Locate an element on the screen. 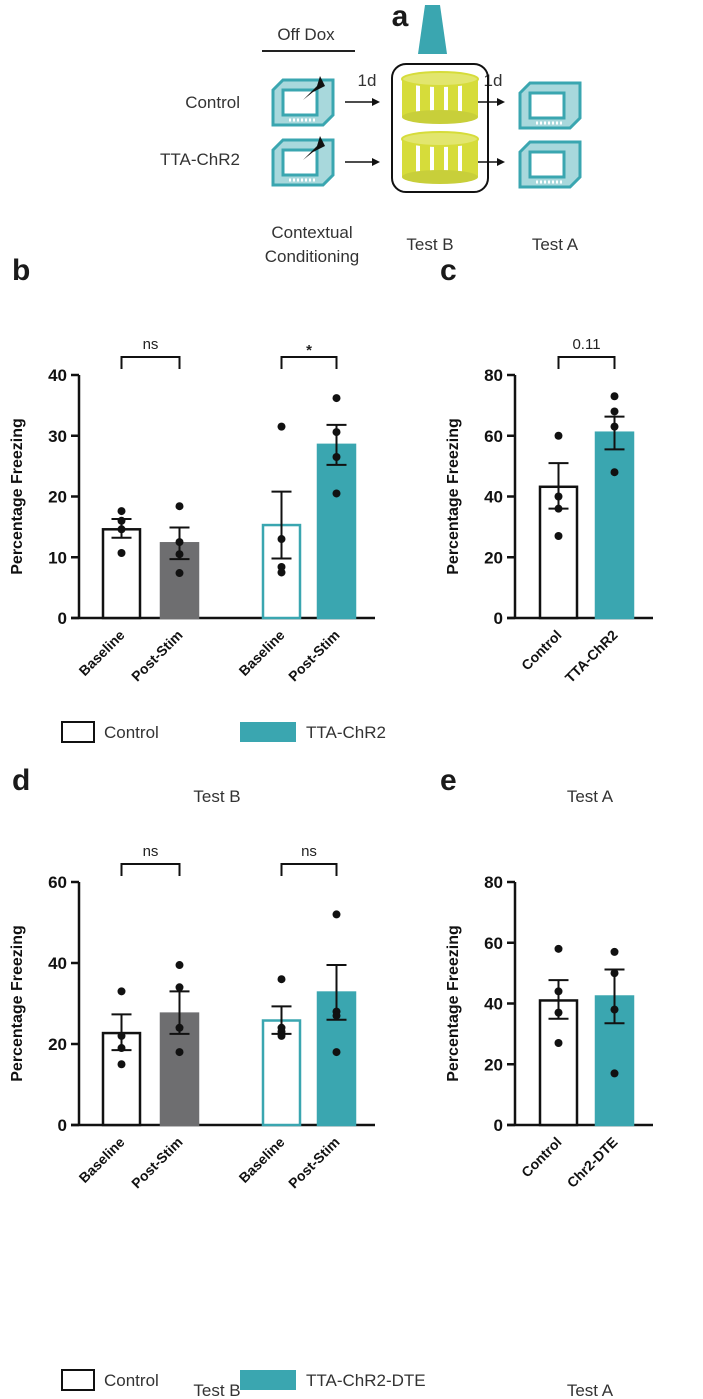 This screenshot has height=1399, width=703. chart-title: Test A is located at coordinates (590, 796).